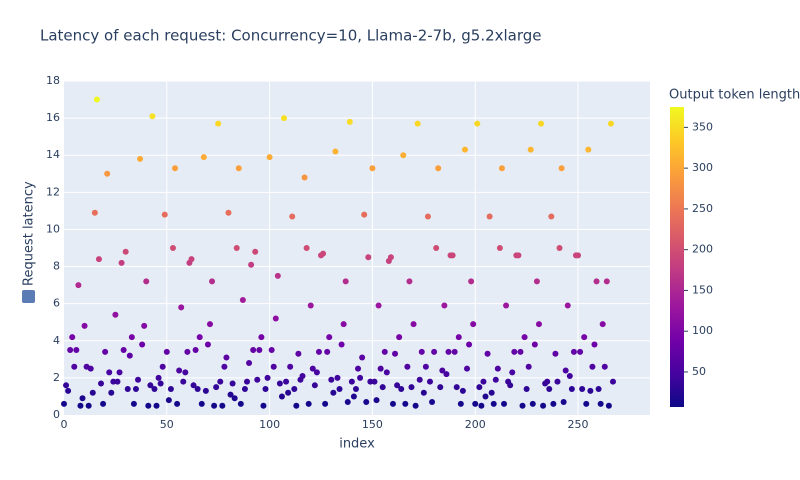  Describe the element at coordinates (475, 424) in the screenshot. I see `x-tick-label: 200` at that location.